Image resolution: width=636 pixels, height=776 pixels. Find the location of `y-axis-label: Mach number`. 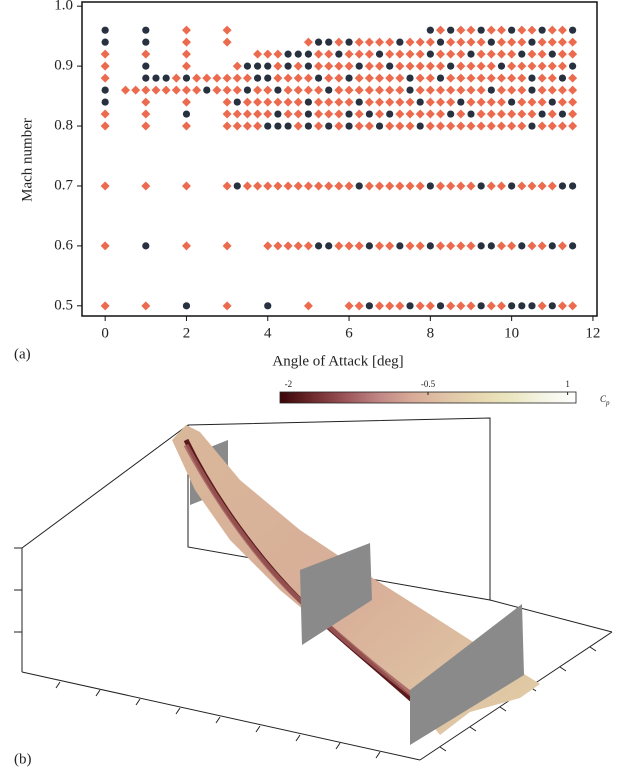

y-axis-label: Mach number is located at coordinates (27, 160).